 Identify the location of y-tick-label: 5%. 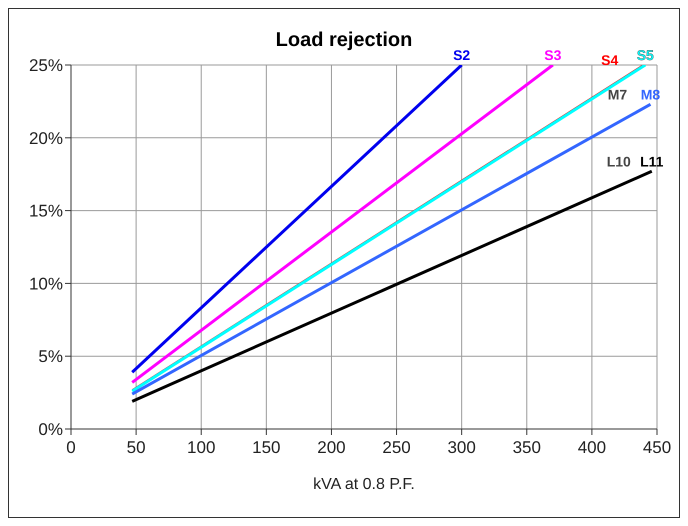
(50, 356).